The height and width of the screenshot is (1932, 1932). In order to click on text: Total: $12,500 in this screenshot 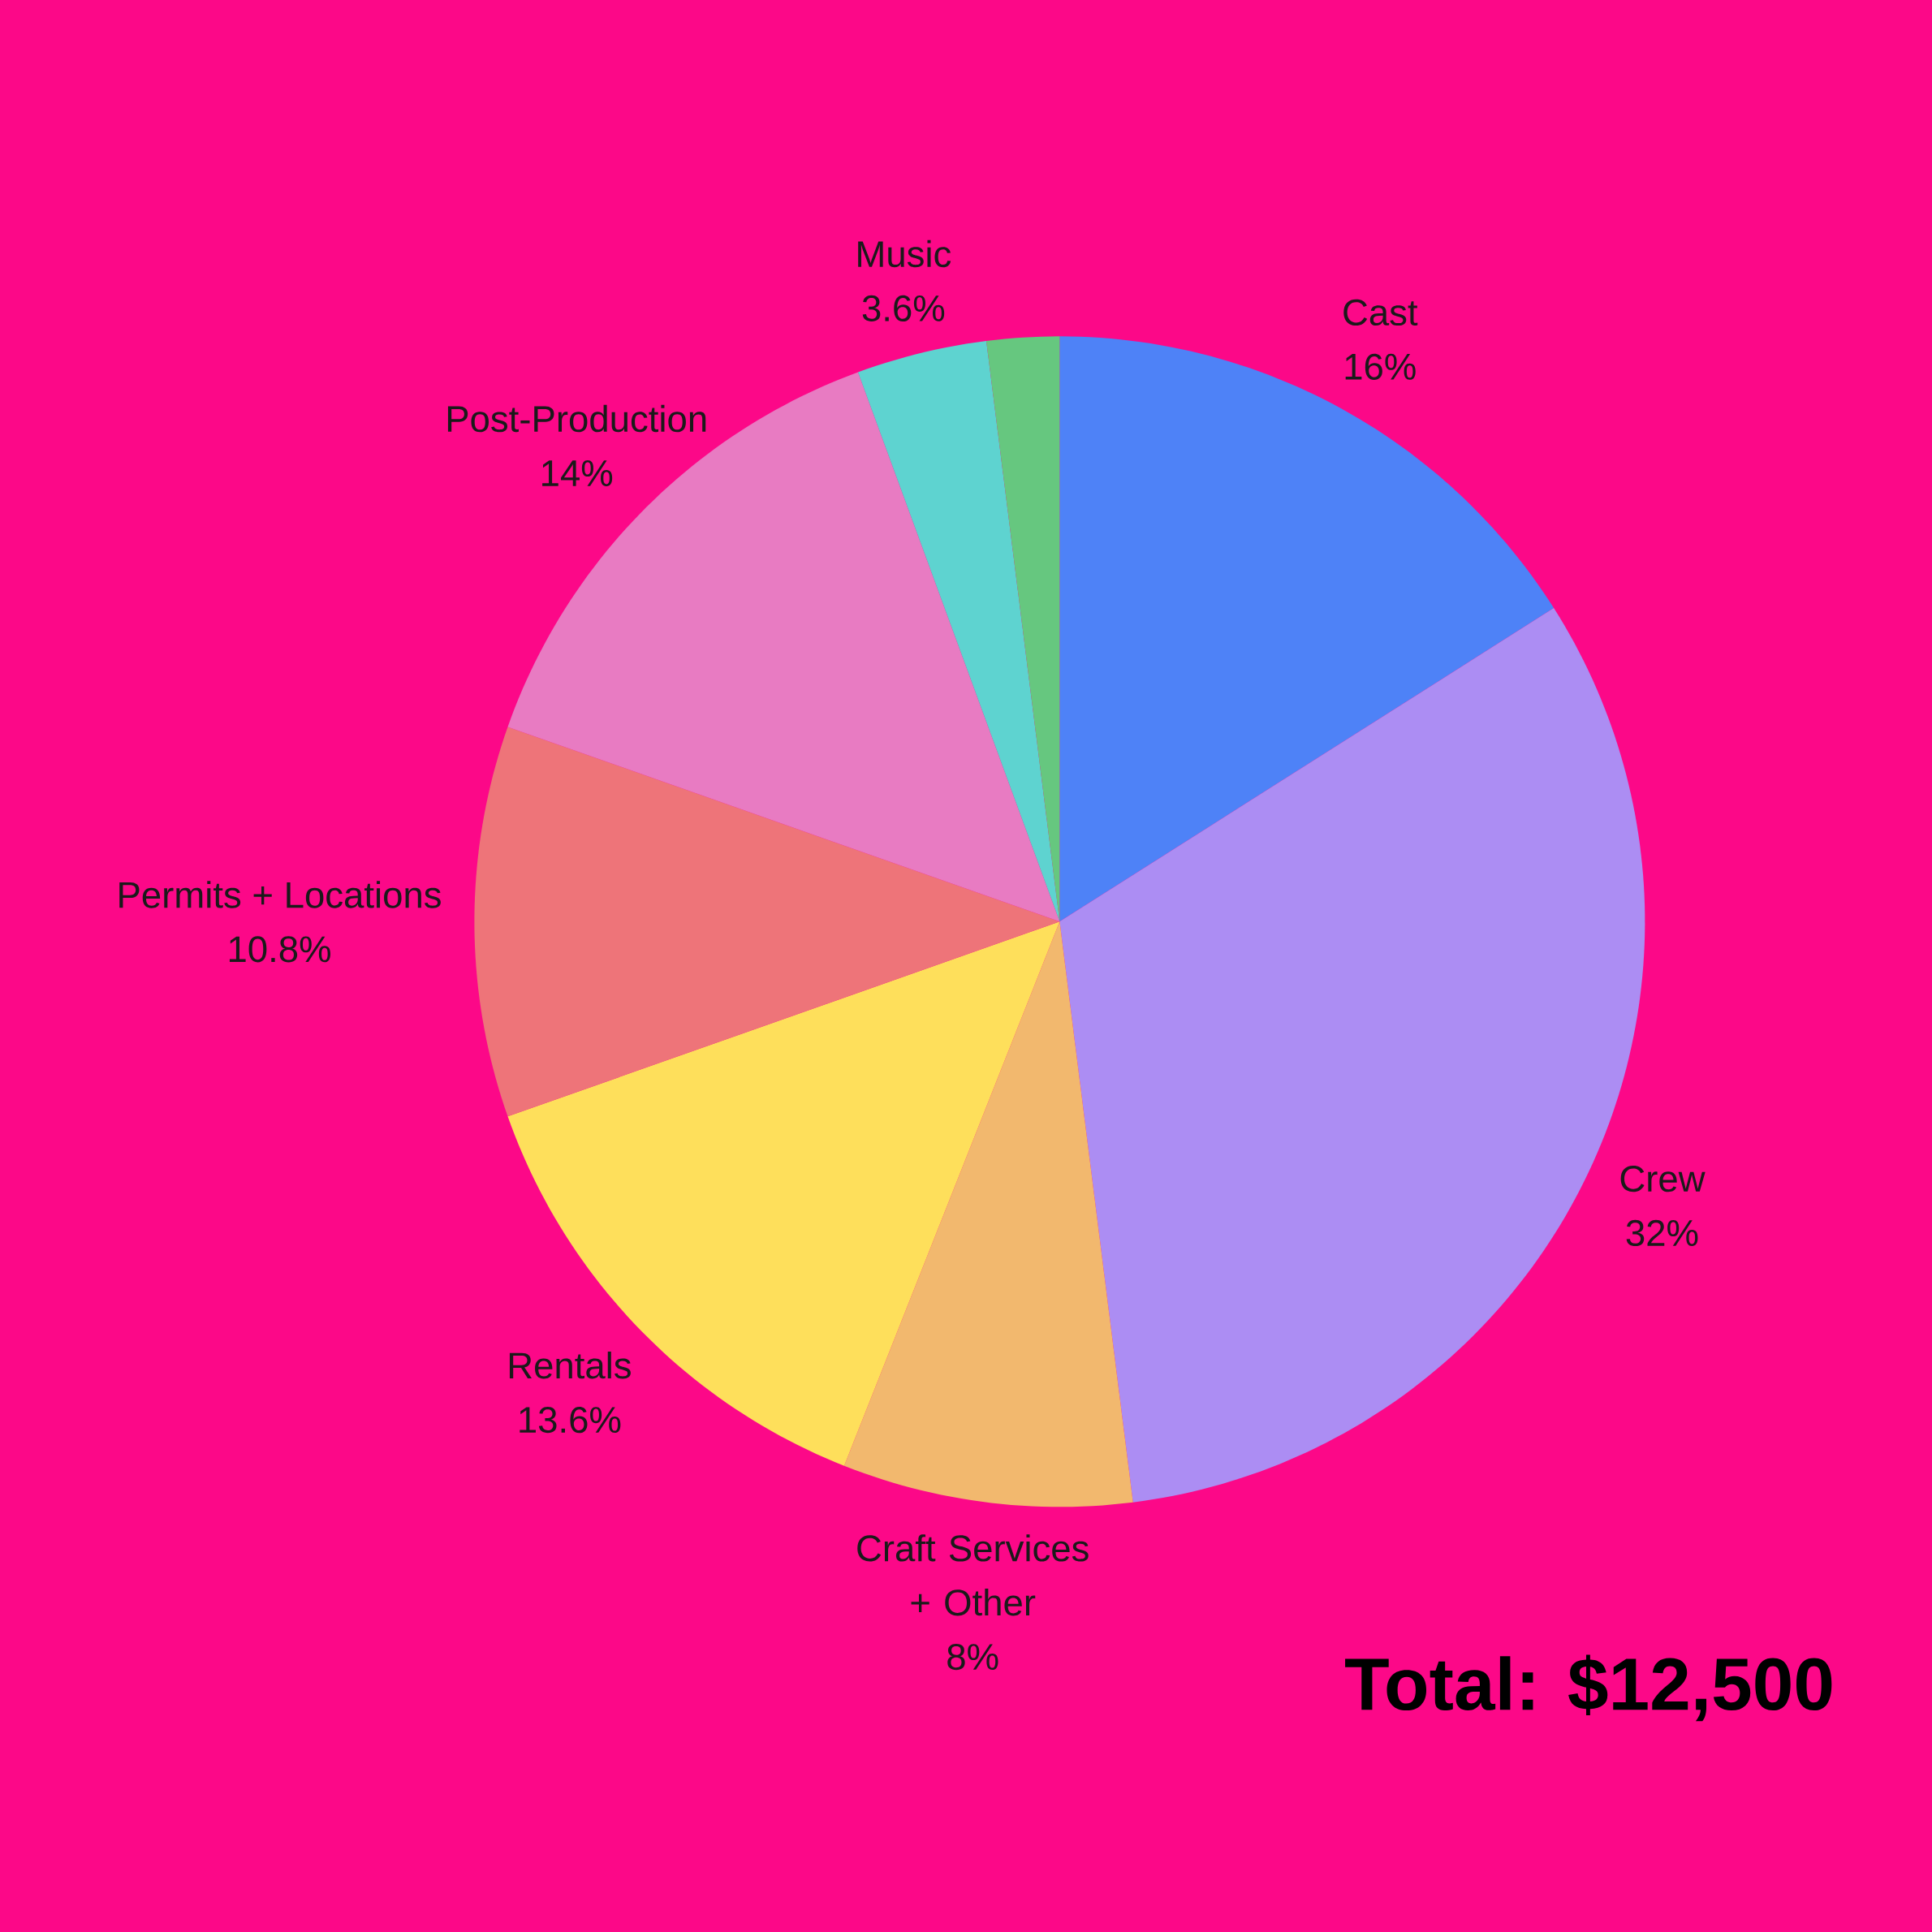, I will do `click(1588, 1688)`.